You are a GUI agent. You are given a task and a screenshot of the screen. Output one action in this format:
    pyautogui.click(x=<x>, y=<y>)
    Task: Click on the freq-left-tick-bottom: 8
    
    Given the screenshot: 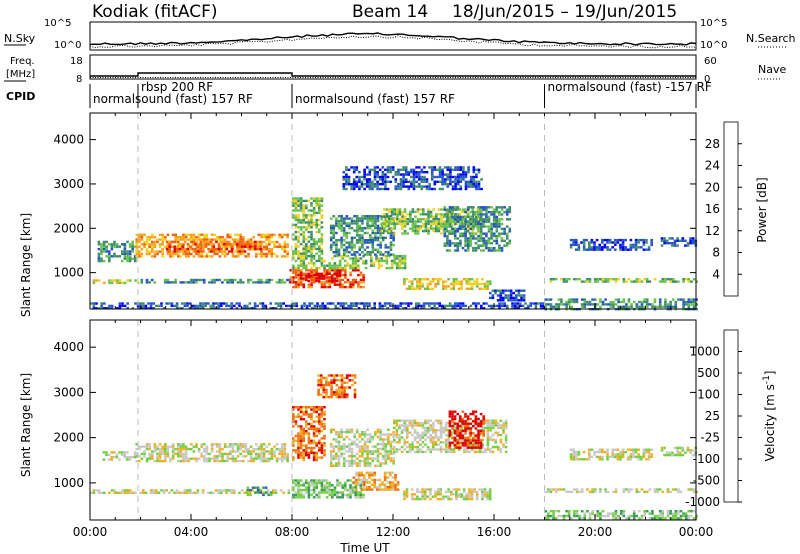 What is the action you would take?
    pyautogui.click(x=79, y=79)
    